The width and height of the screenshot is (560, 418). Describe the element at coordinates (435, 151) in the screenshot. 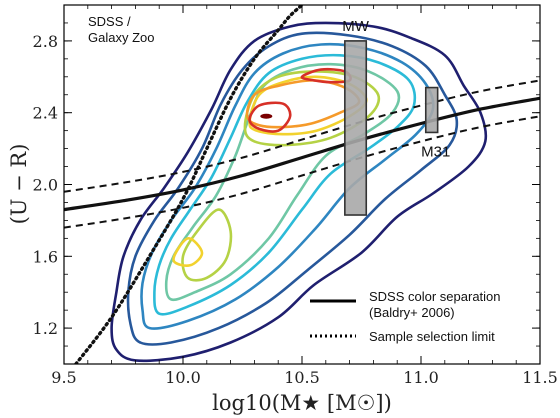

I see `galaxy-label-m31: M31` at that location.